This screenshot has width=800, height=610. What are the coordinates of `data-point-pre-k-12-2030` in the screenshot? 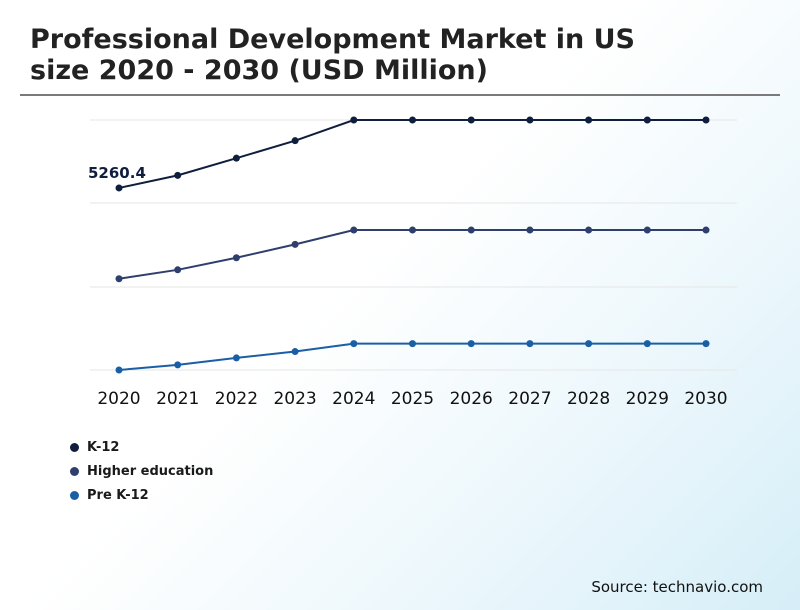 It's located at (706, 344).